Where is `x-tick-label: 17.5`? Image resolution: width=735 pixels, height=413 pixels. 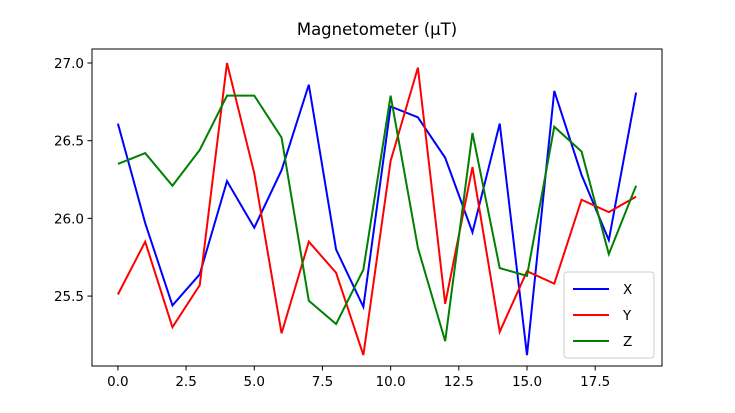
x-tick-label: 17.5 is located at coordinates (595, 382).